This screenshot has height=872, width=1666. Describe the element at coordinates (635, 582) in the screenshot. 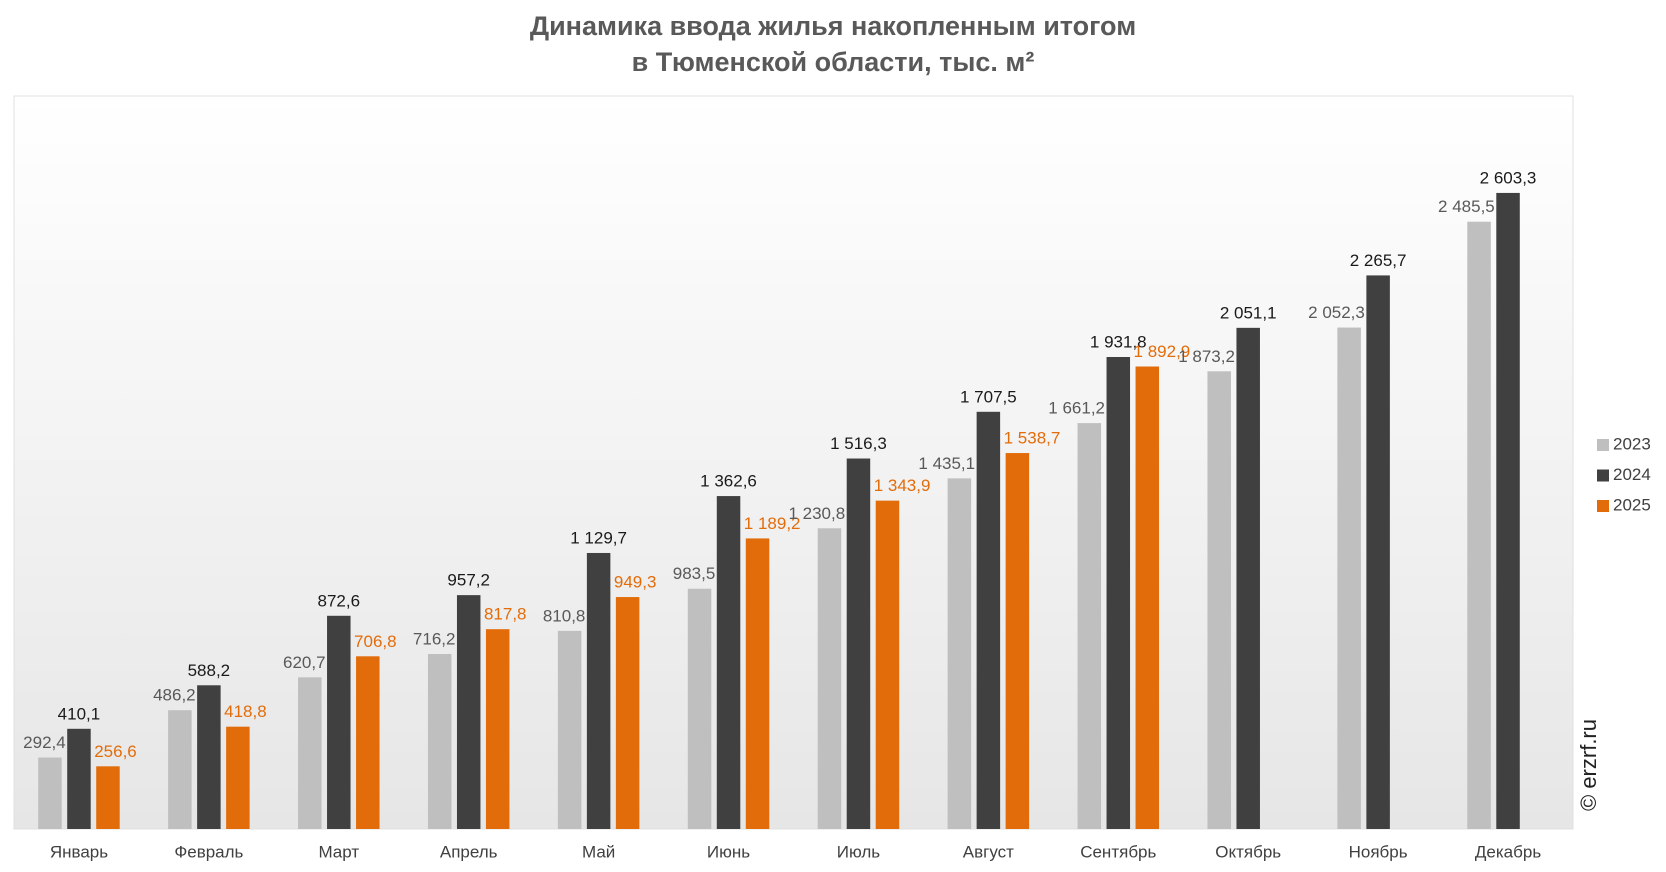

I see `value-label: 949,3` at that location.